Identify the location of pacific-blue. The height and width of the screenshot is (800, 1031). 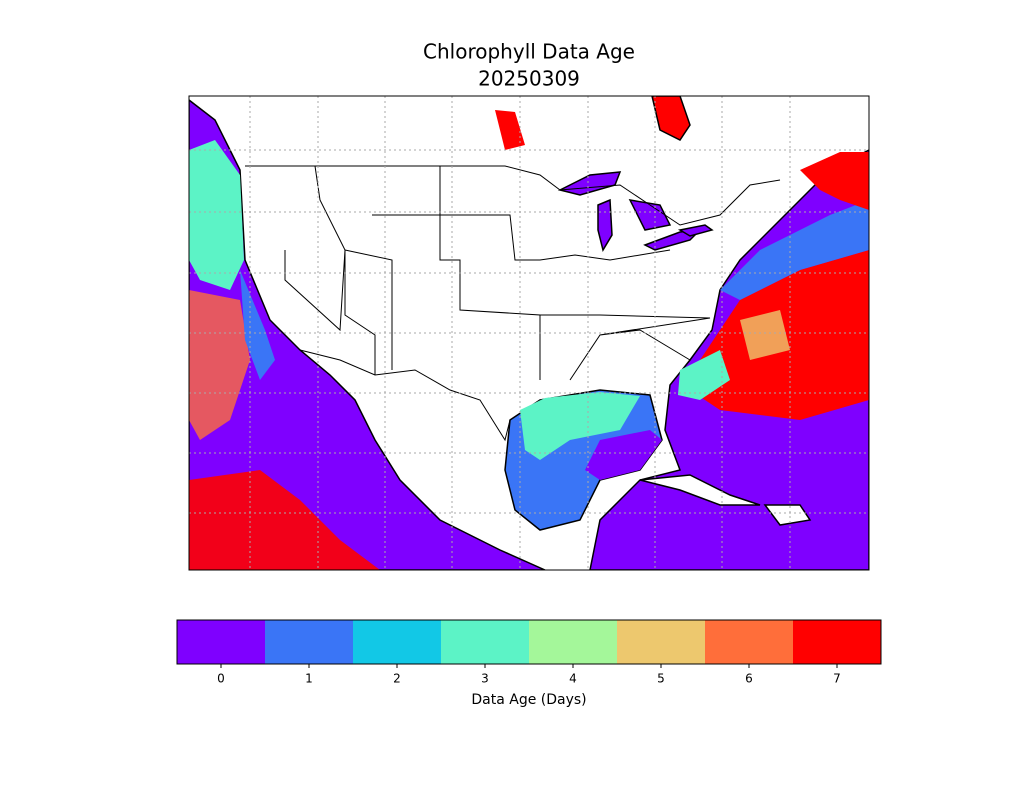
(257, 325).